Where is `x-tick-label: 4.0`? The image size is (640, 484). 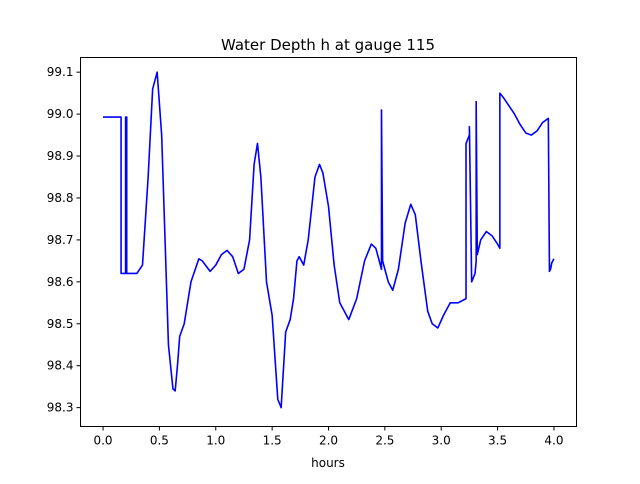 x-tick-label: 4.0 is located at coordinates (553, 441).